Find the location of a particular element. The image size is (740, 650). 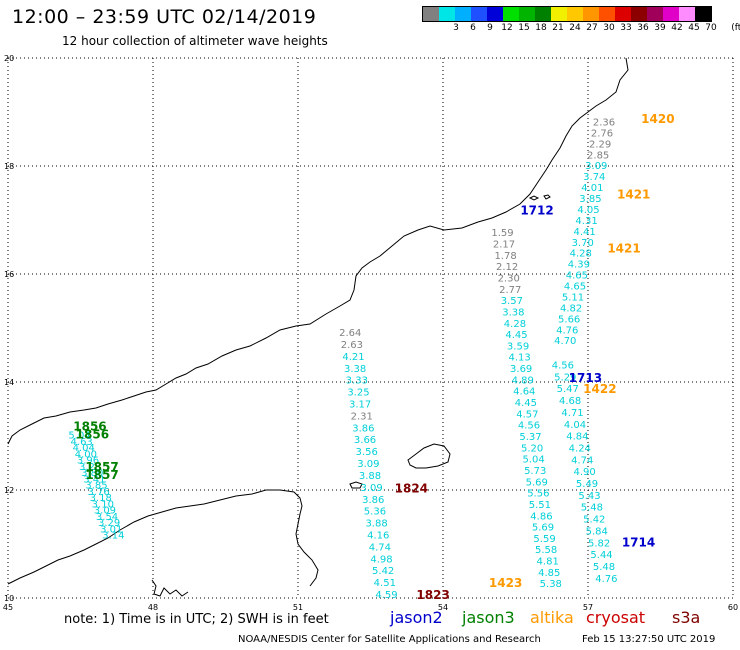

generated-timestamp: Feb 15 13:27:50 UTC 2019 is located at coordinates (649, 639).